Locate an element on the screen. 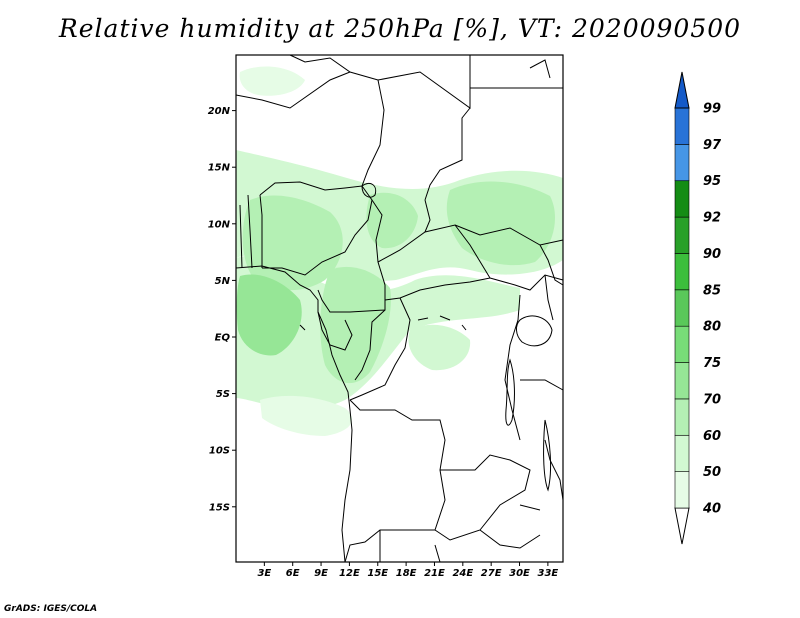 The image size is (800, 618). colorbar-label: 60 is located at coordinates (712, 436).